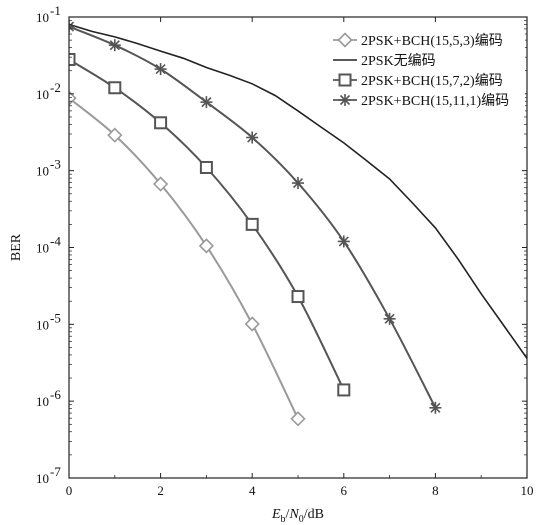 The image size is (543, 525). Describe the element at coordinates (16, 247) in the screenshot. I see `y-axis-label: BER` at that location.